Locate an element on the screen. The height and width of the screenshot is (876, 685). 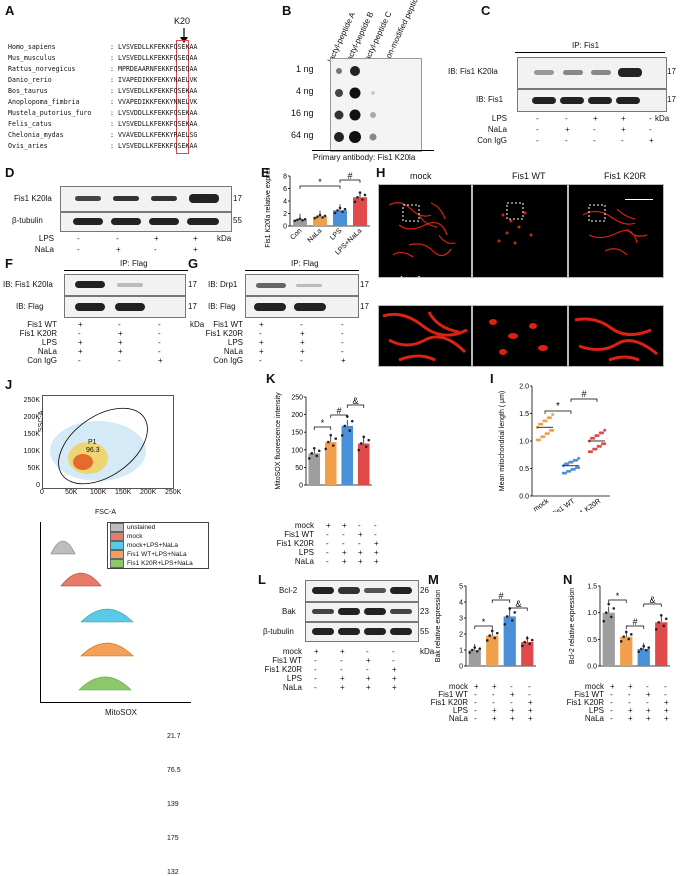
y-axis-label: Bcl-2 relative expression is located at coordinates (572, 626).